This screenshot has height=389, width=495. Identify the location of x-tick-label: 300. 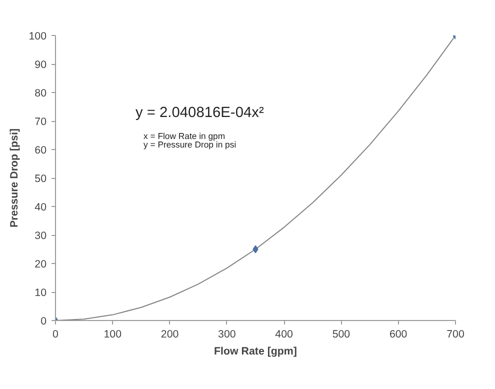
(227, 334).